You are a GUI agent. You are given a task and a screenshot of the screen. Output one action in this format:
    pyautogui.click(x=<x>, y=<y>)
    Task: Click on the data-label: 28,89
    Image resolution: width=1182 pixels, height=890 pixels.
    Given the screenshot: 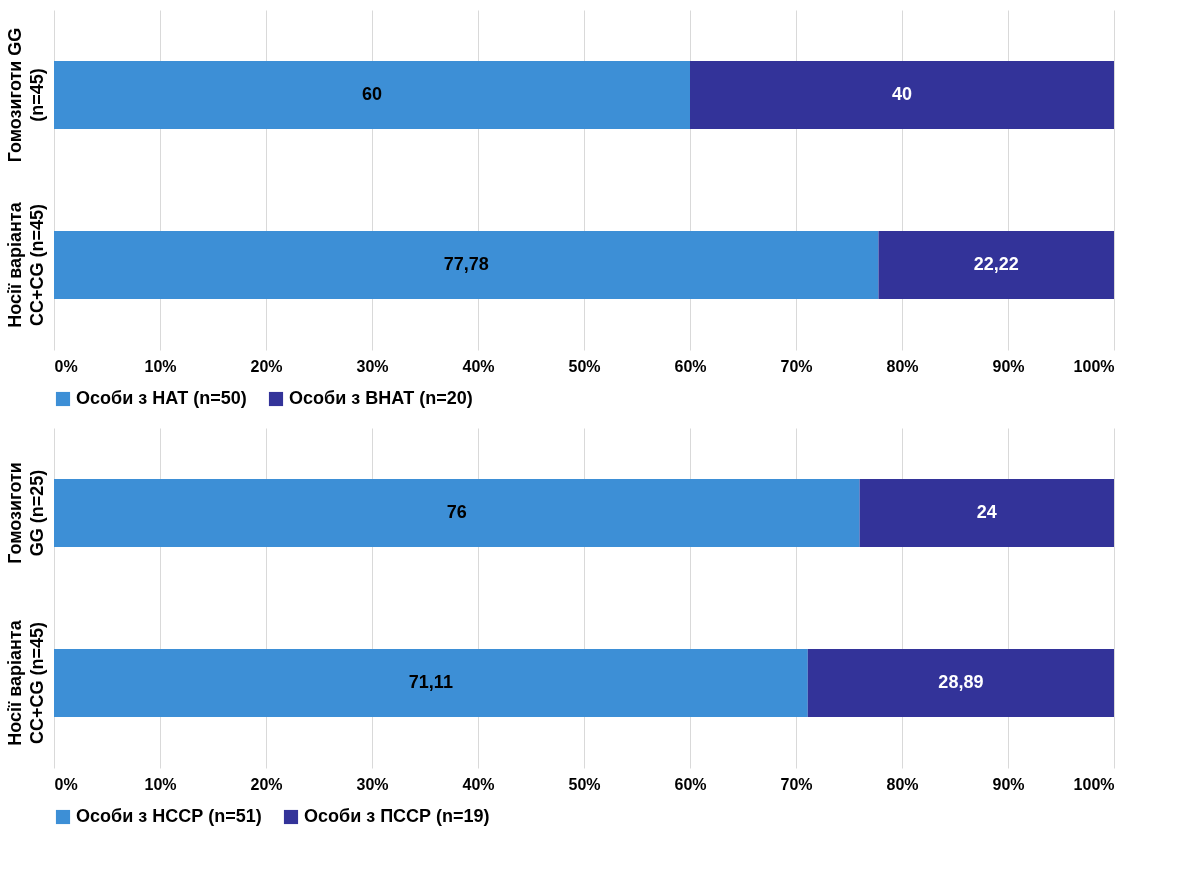 What is the action you would take?
    pyautogui.click(x=961, y=682)
    